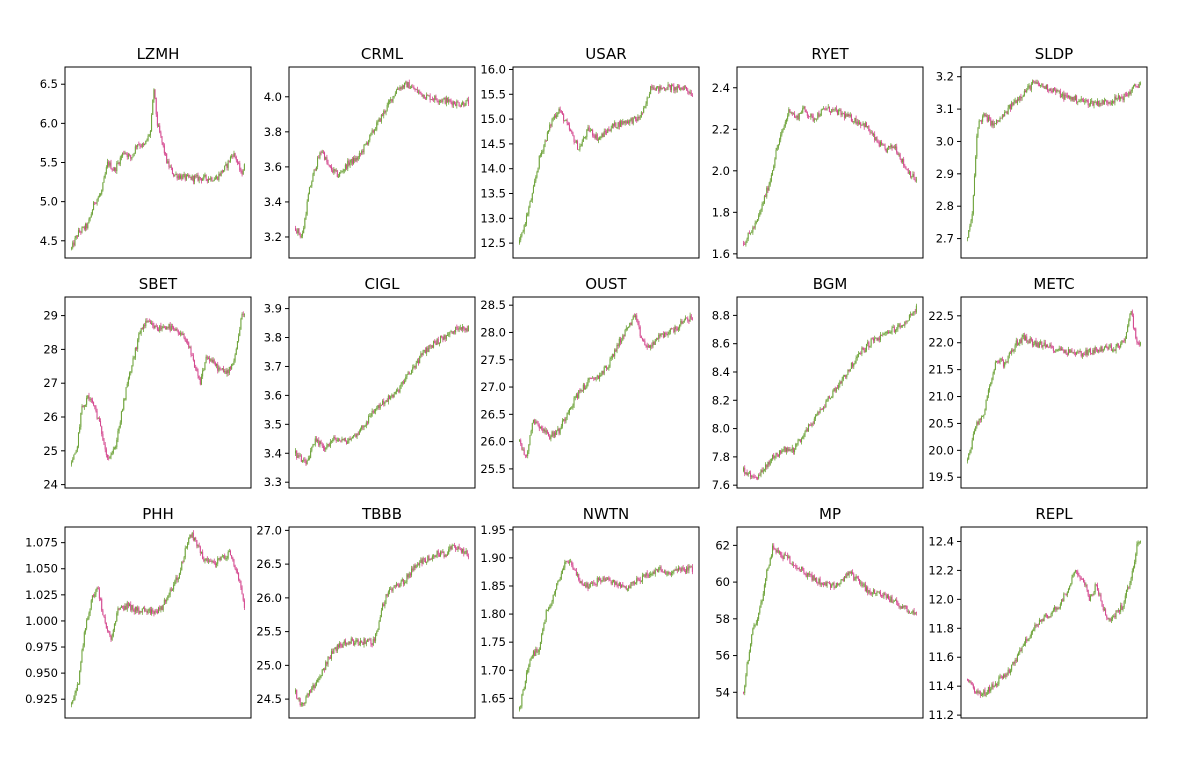  I want to click on candlestick-plot: 7.67.88.08.28.48.68.8, so click(818, 394).